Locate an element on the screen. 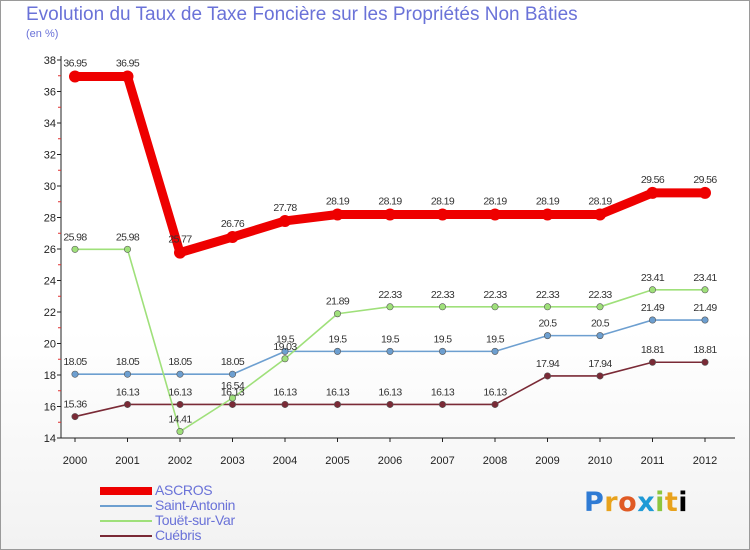  legend-label: ASCROS is located at coordinates (184, 490).